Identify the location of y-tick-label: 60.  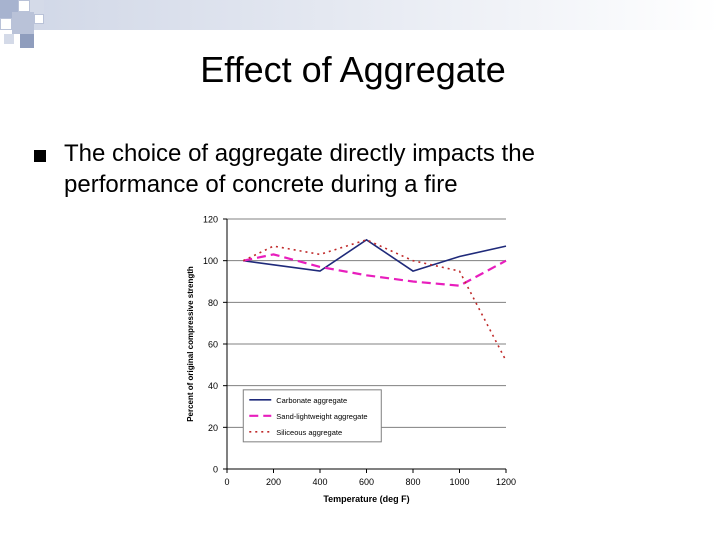
(213, 345).